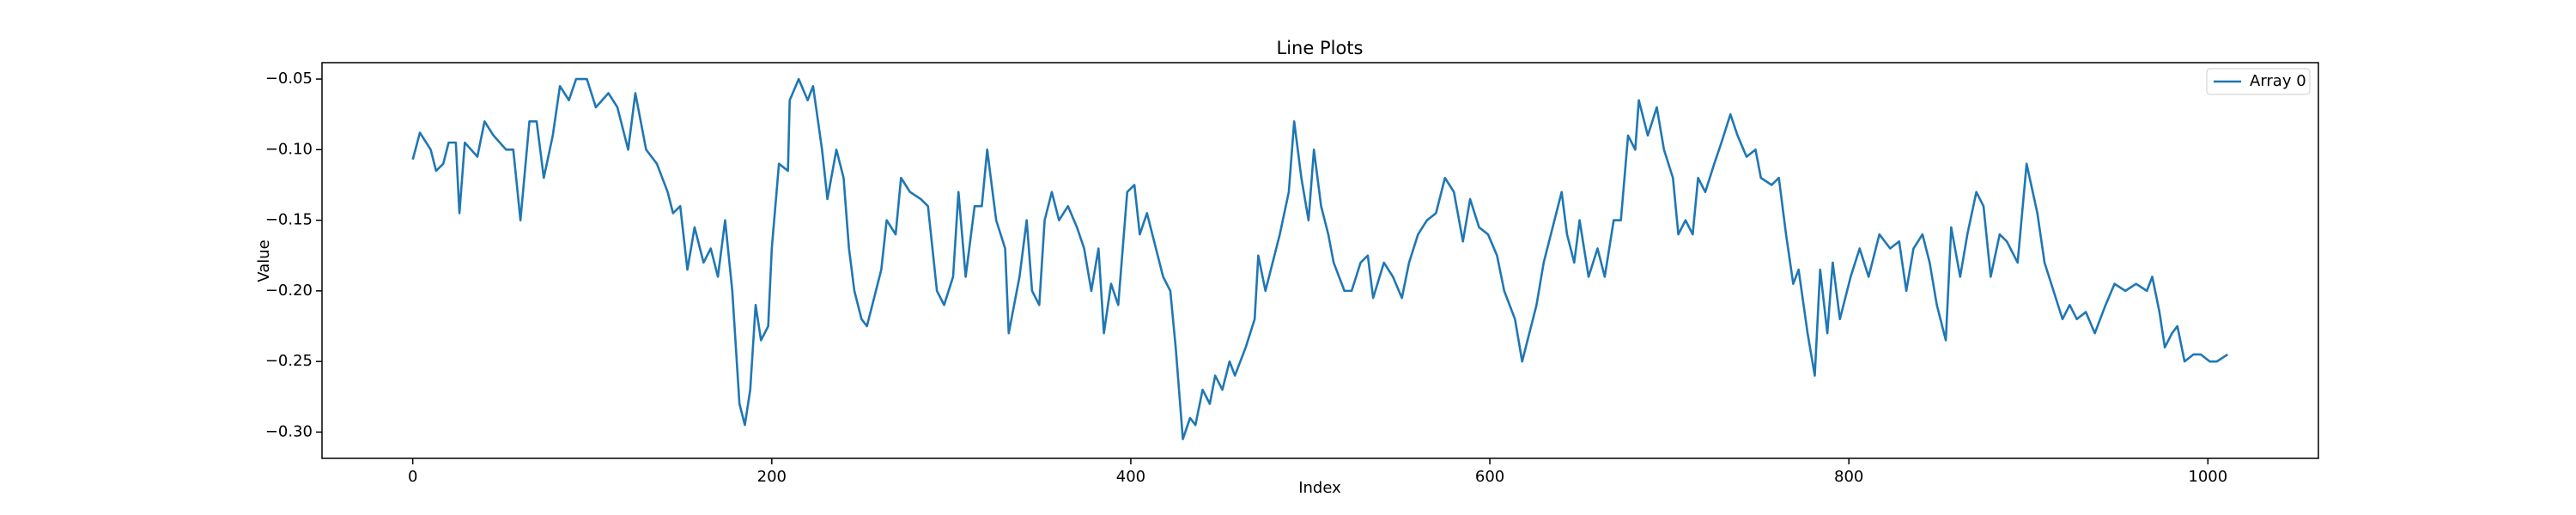 The width and height of the screenshot is (2576, 515). I want to click on x-tick-label: 200, so click(772, 477).